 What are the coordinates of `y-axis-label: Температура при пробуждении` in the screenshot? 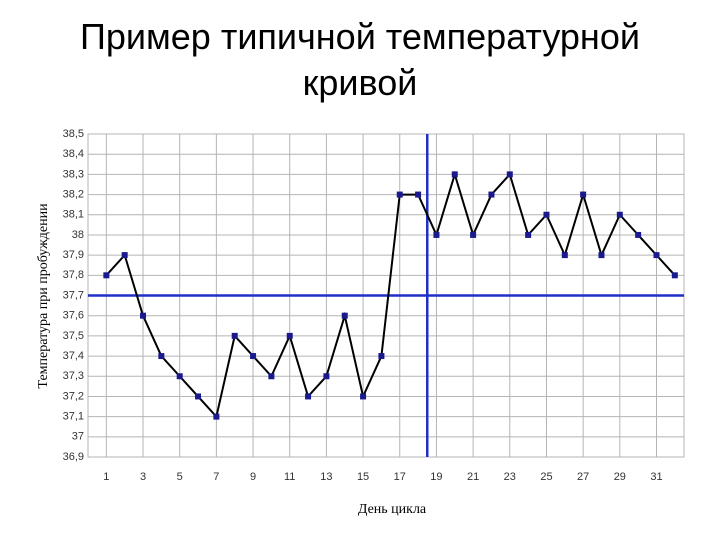 It's located at (43, 296).